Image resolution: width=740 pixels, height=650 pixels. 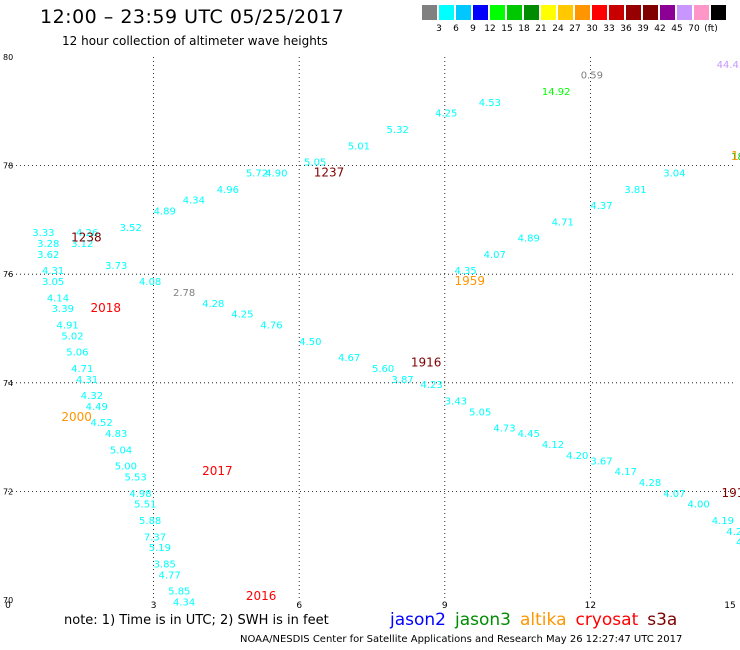 What do you see at coordinates (439, 29) in the screenshot?
I see `legend-label: 3` at bounding box center [439, 29].